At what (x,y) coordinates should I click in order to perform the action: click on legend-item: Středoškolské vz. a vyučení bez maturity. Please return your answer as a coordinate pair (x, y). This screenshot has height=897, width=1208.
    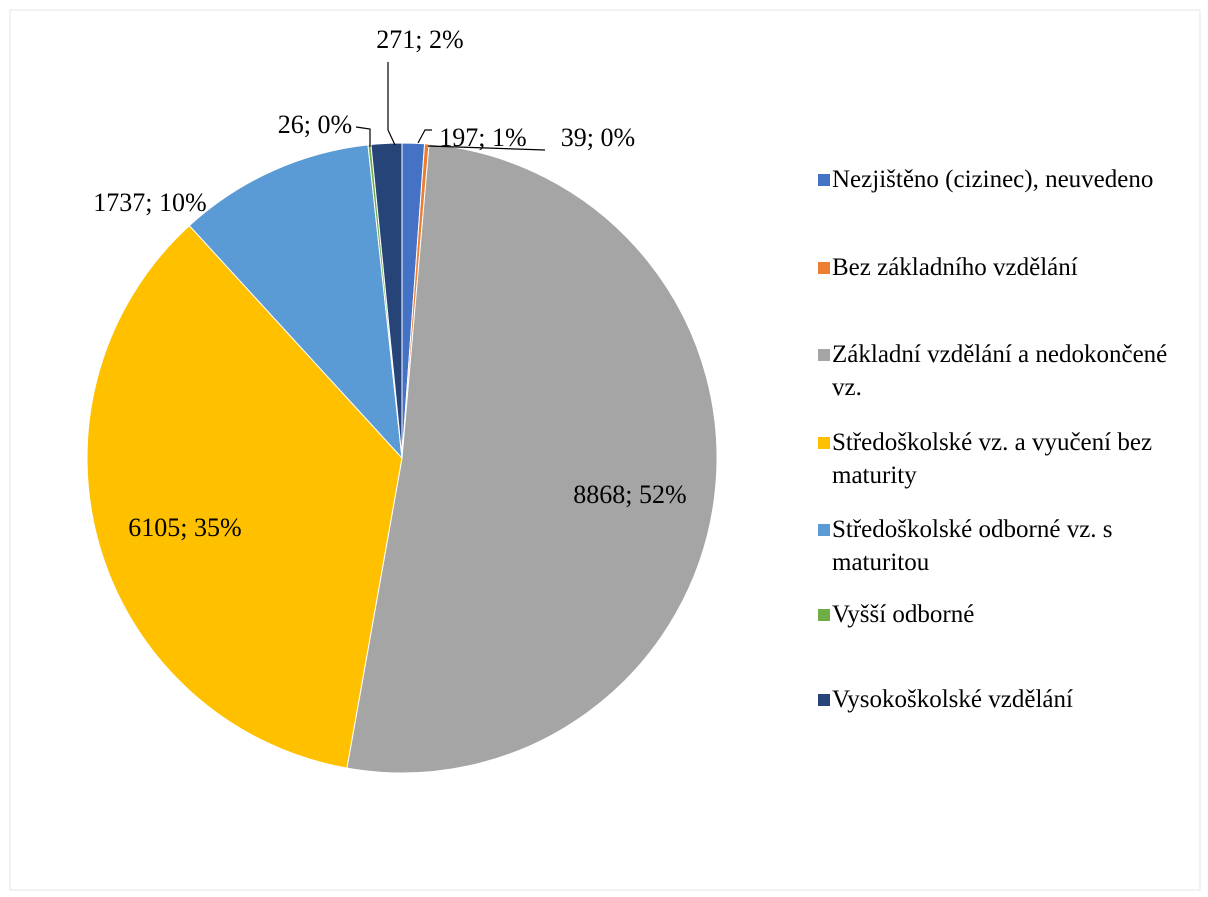
    Looking at the image, I should click on (995, 459).